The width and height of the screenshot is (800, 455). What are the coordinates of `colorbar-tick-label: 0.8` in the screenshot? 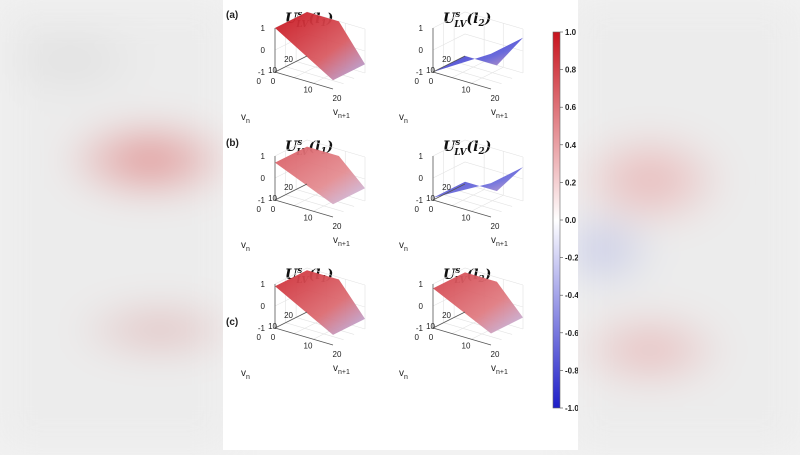 It's located at (571, 70).